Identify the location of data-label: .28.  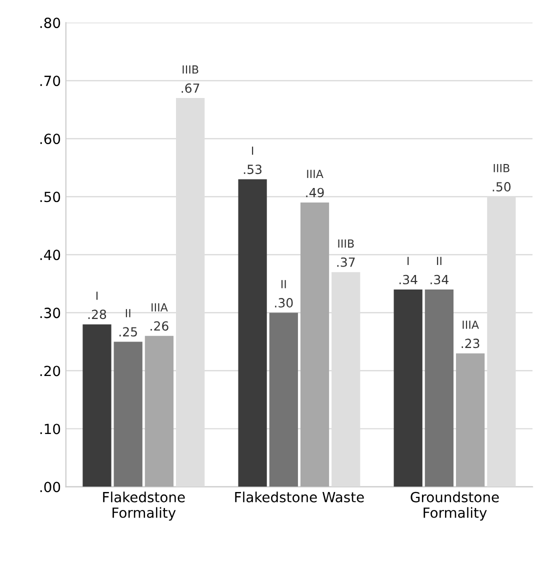
(97, 315).